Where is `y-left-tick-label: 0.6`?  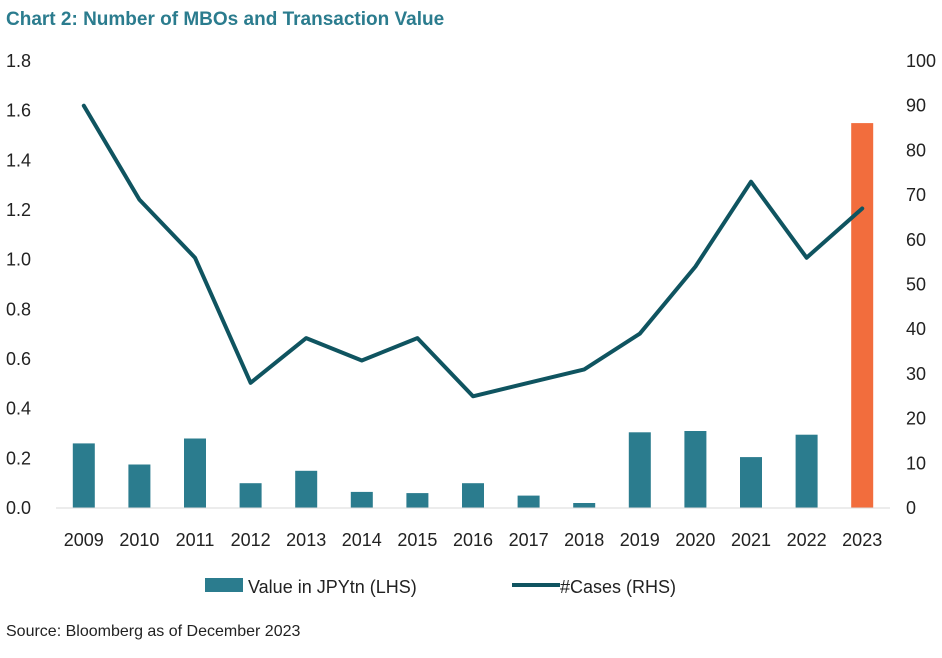 y-left-tick-label: 0.6 is located at coordinates (18, 359).